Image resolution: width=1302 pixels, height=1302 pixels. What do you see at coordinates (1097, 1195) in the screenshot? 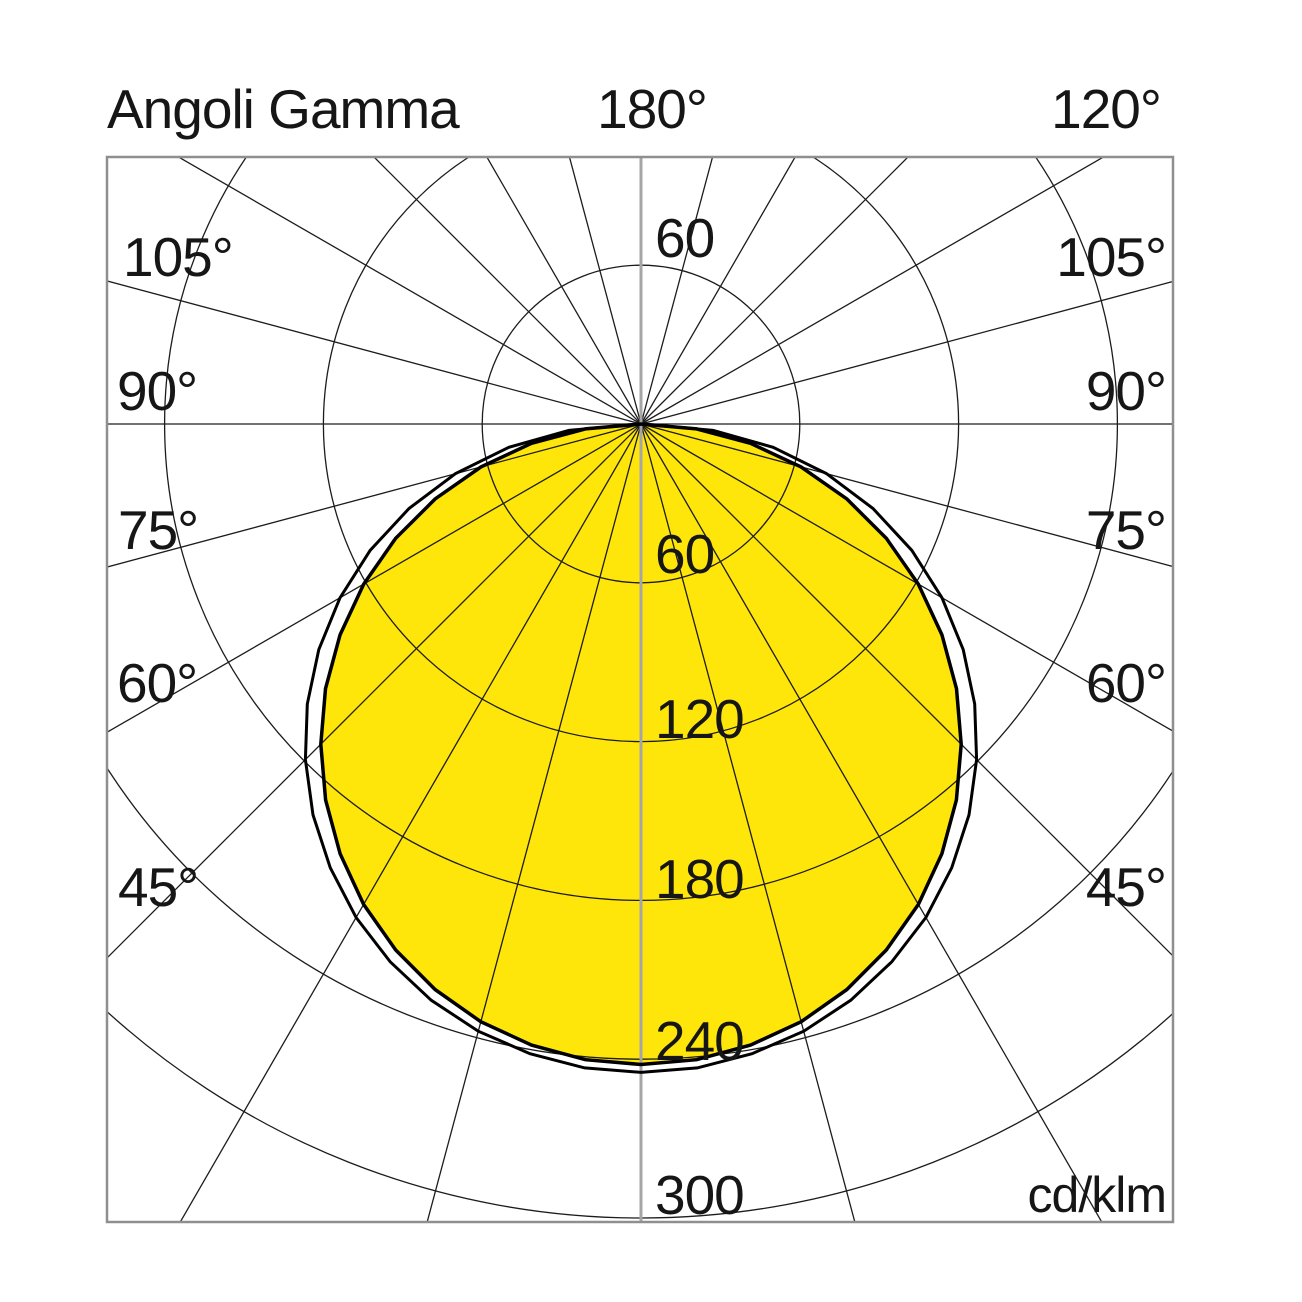
I see `unit-label: cd/klm` at bounding box center [1097, 1195].